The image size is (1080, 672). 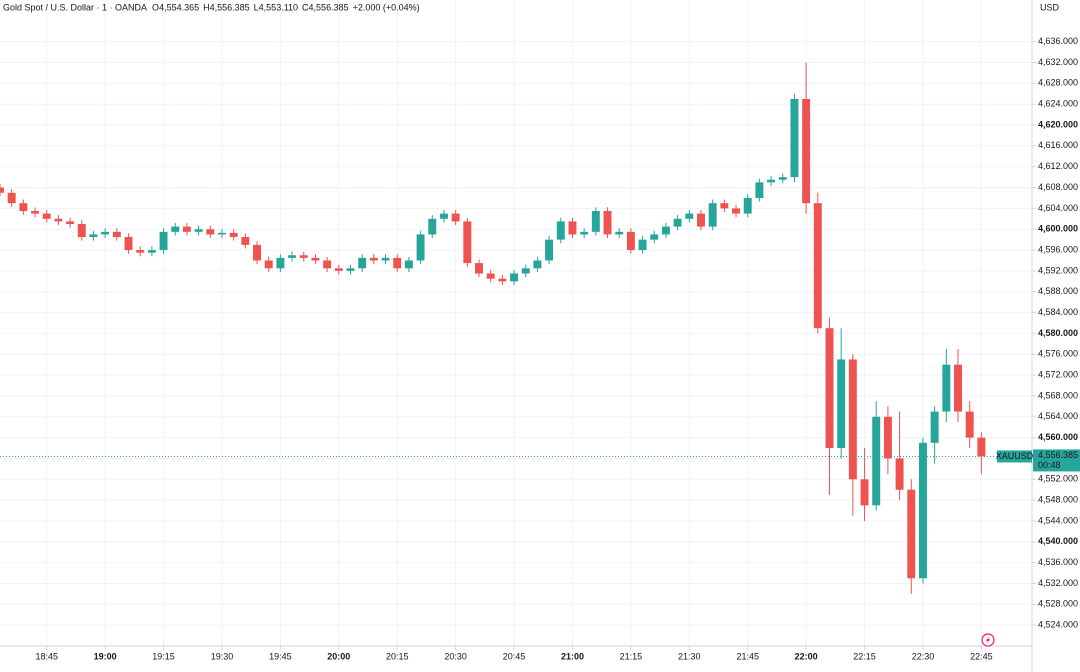 I want to click on legend-change: +2.000 (+0.04%), so click(x=386, y=7).